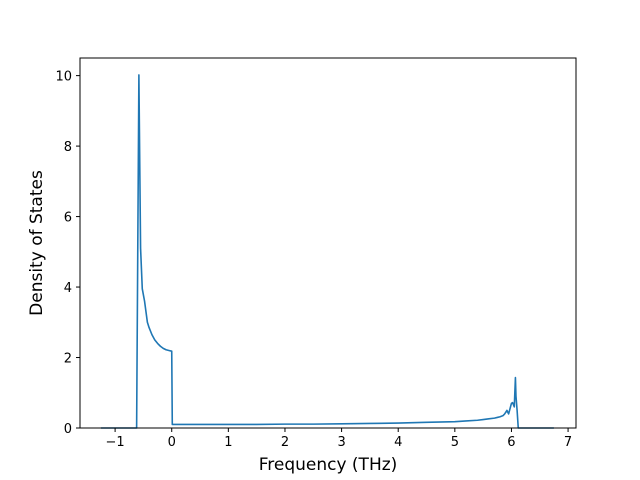  Describe the element at coordinates (568, 442) in the screenshot. I see `x-tick-label: 7` at that location.